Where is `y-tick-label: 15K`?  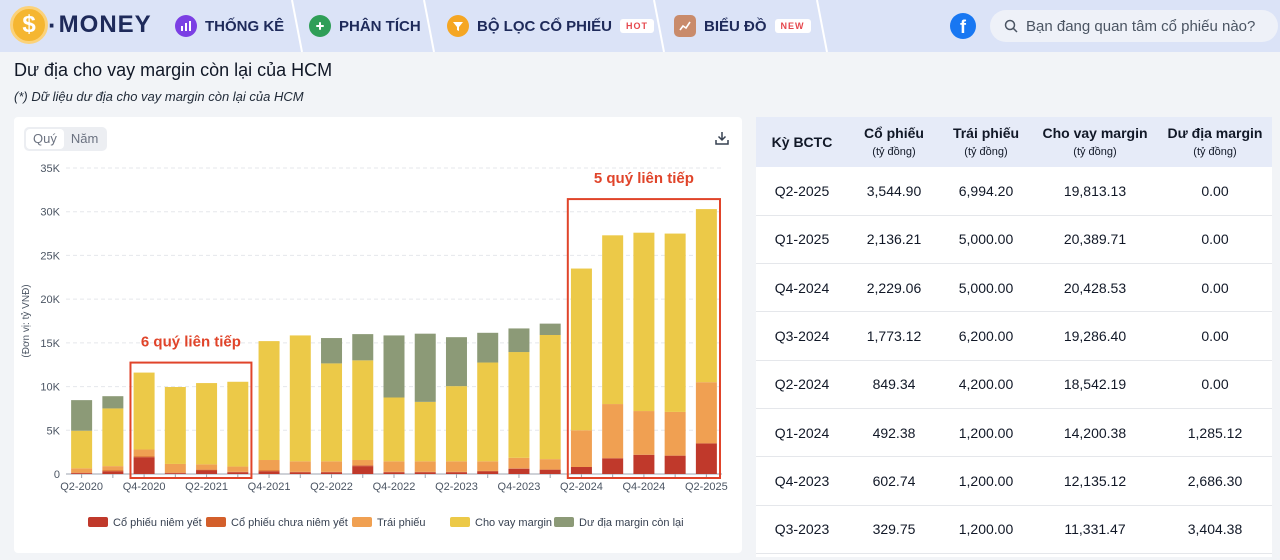 y-tick-label: 15K is located at coordinates (50, 344).